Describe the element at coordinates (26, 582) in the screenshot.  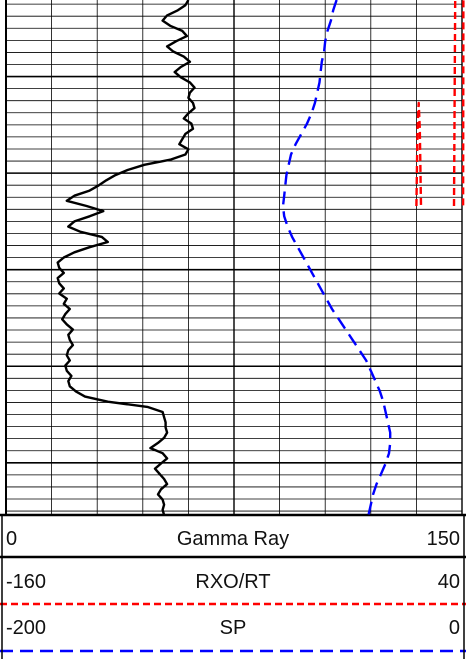
I see `rxo-rt-scale-left: -160` at that location.